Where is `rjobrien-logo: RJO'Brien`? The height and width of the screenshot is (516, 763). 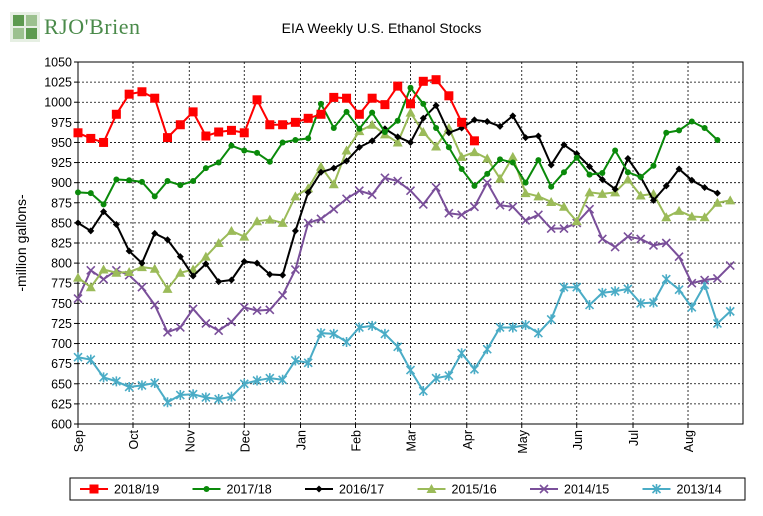
rjobrien-logo: RJO'Brien is located at coordinates (80, 28).